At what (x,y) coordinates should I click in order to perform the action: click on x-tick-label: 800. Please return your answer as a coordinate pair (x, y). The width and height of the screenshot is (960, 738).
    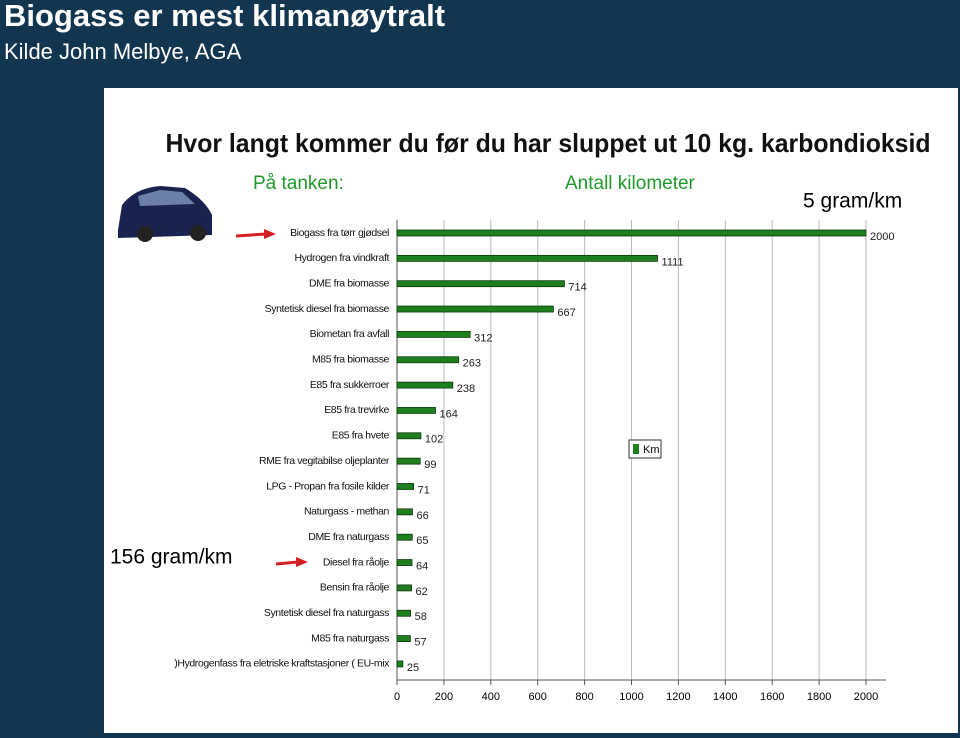
    Looking at the image, I should click on (584, 697).